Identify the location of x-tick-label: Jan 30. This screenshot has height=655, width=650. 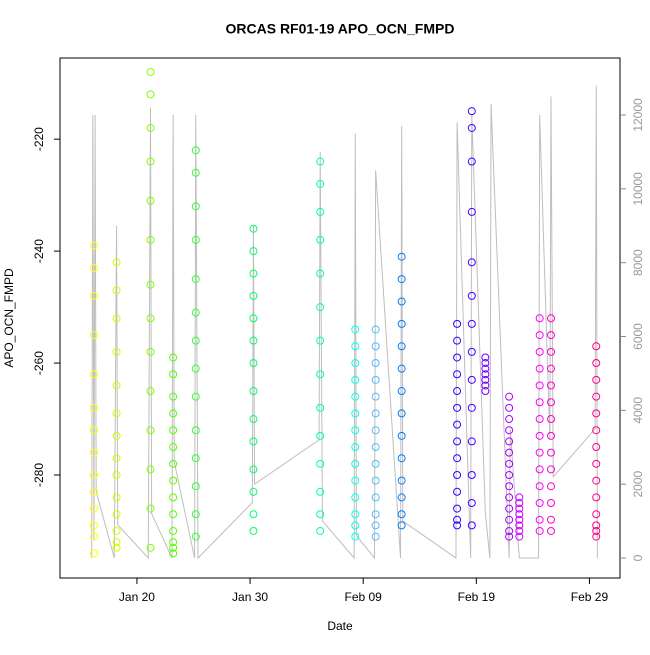
(250, 597).